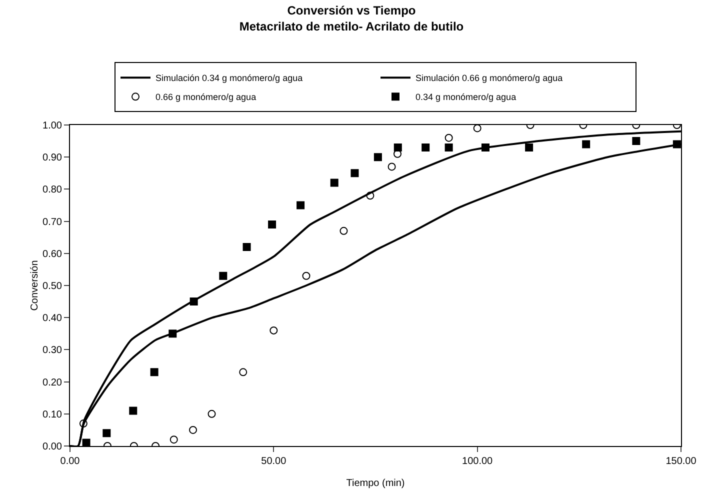  What do you see at coordinates (375, 483) in the screenshot?
I see `x-axis-title: Tiempo (min)` at bounding box center [375, 483].